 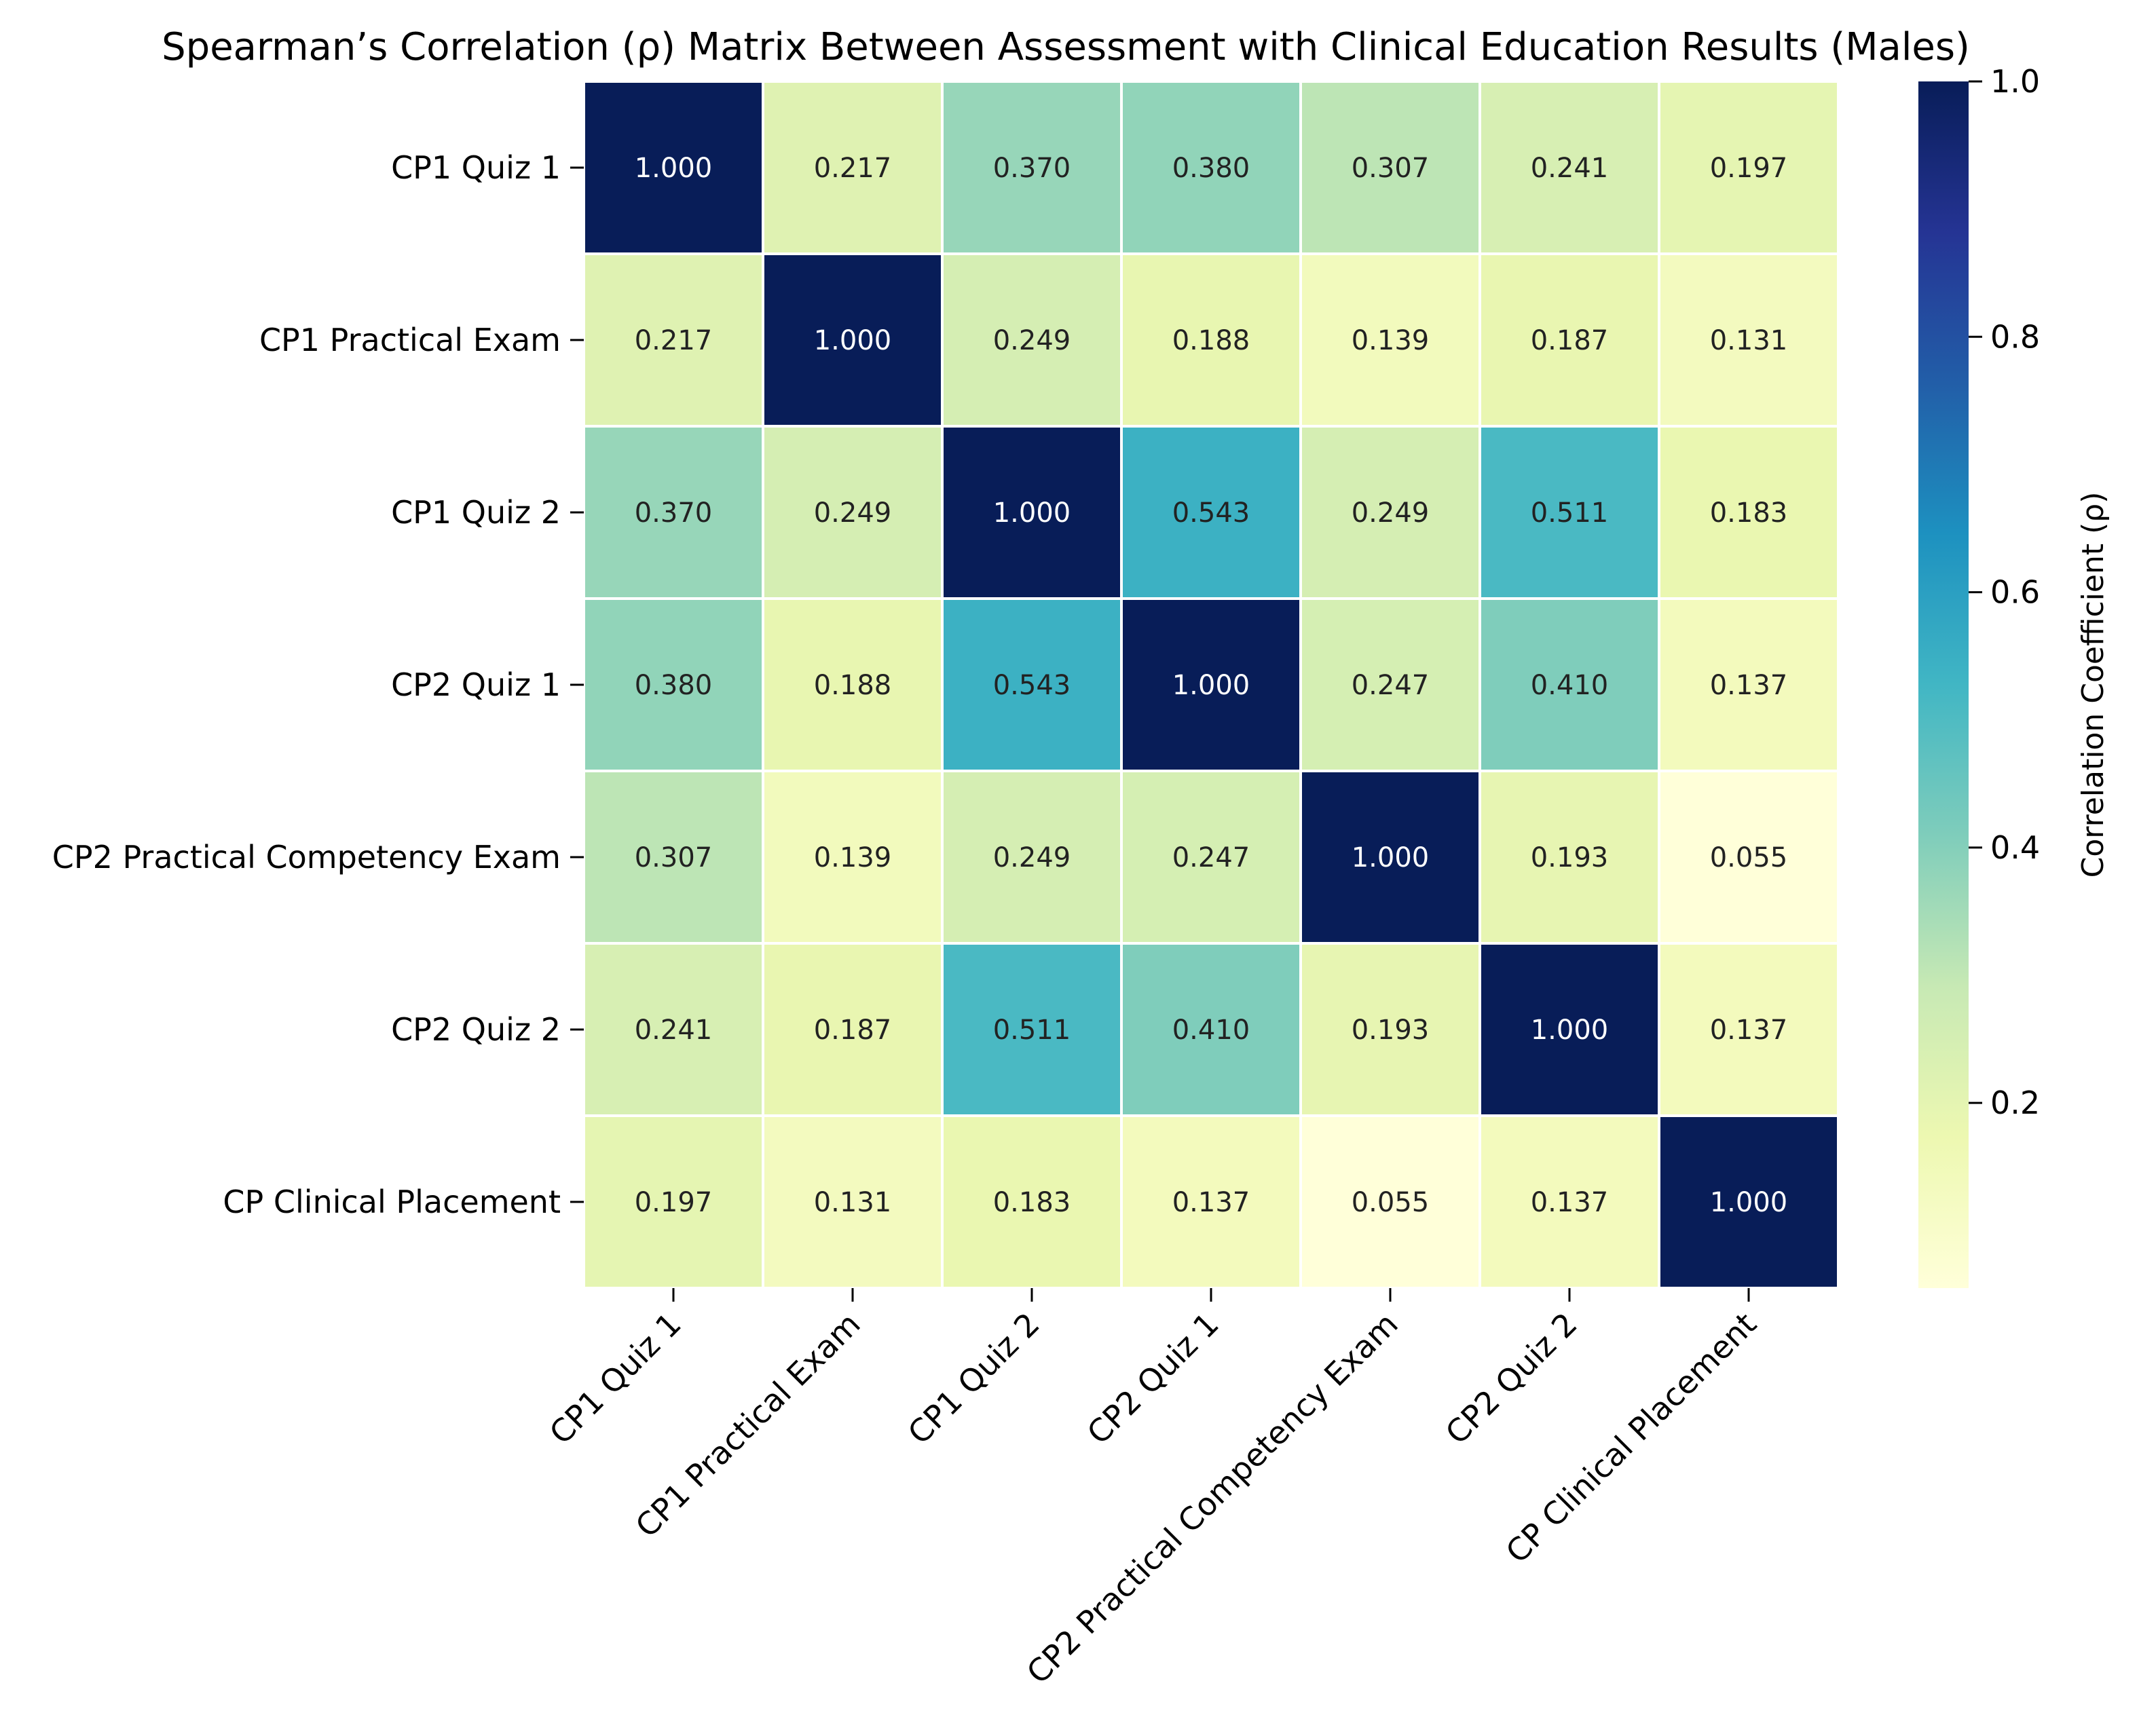 I want to click on colorbar-tick-label: 1.0, so click(x=2015, y=81).